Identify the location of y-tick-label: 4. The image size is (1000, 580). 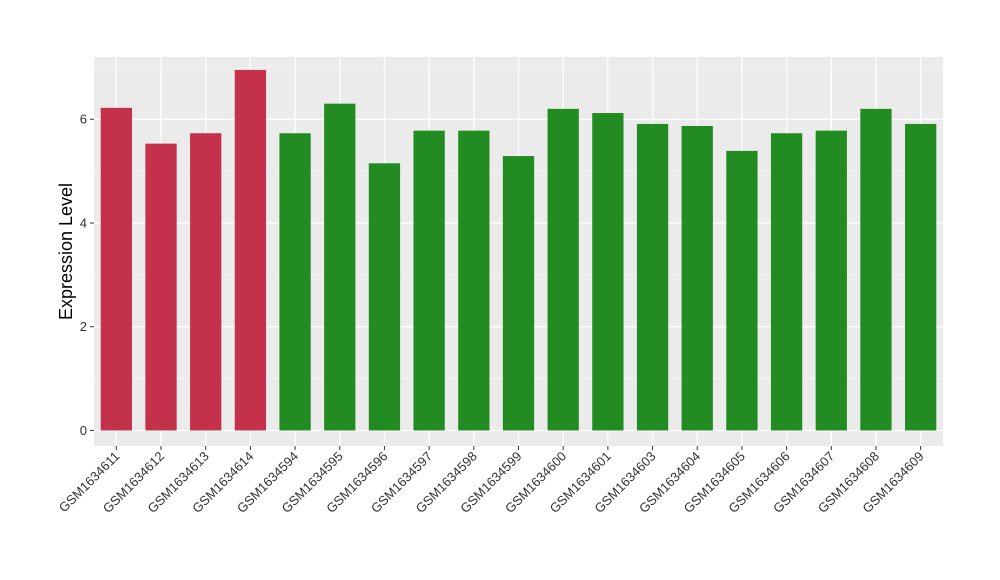
(83, 222).